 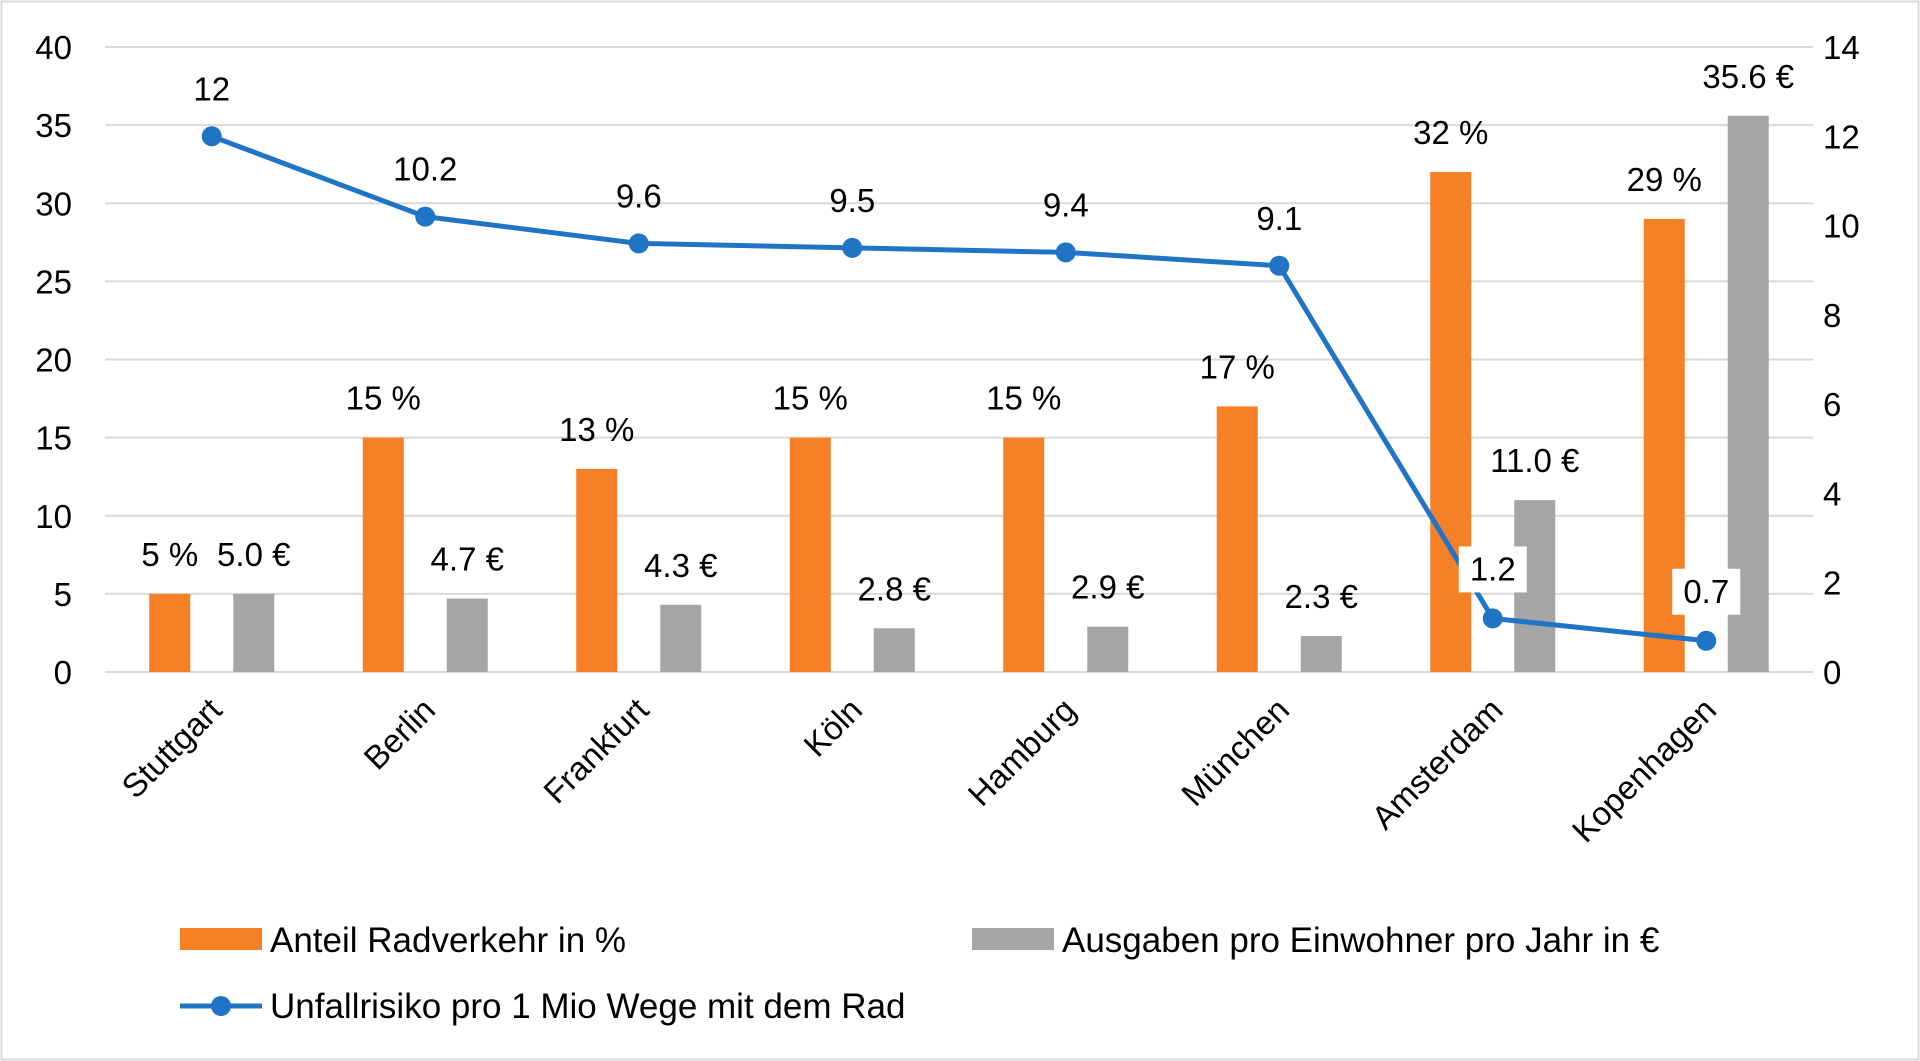 What do you see at coordinates (1360, 940) in the screenshot?
I see `legend-label-ausgaben: Ausgaben pro Einwohner pro Jahr in €` at bounding box center [1360, 940].